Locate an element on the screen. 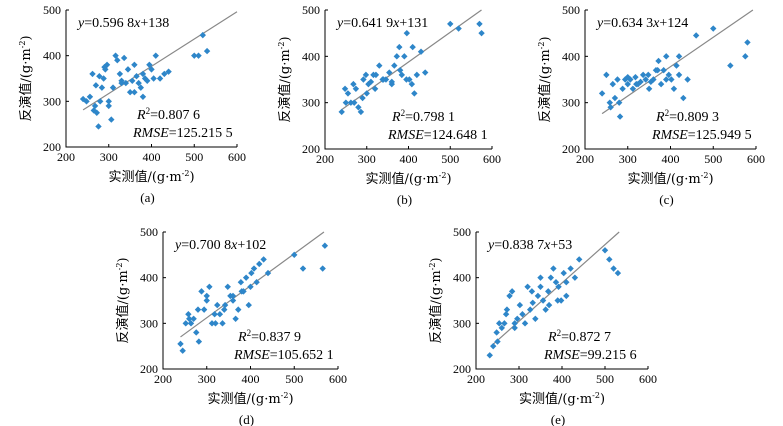  y-tick-label: 200 is located at coordinates (52, 147).